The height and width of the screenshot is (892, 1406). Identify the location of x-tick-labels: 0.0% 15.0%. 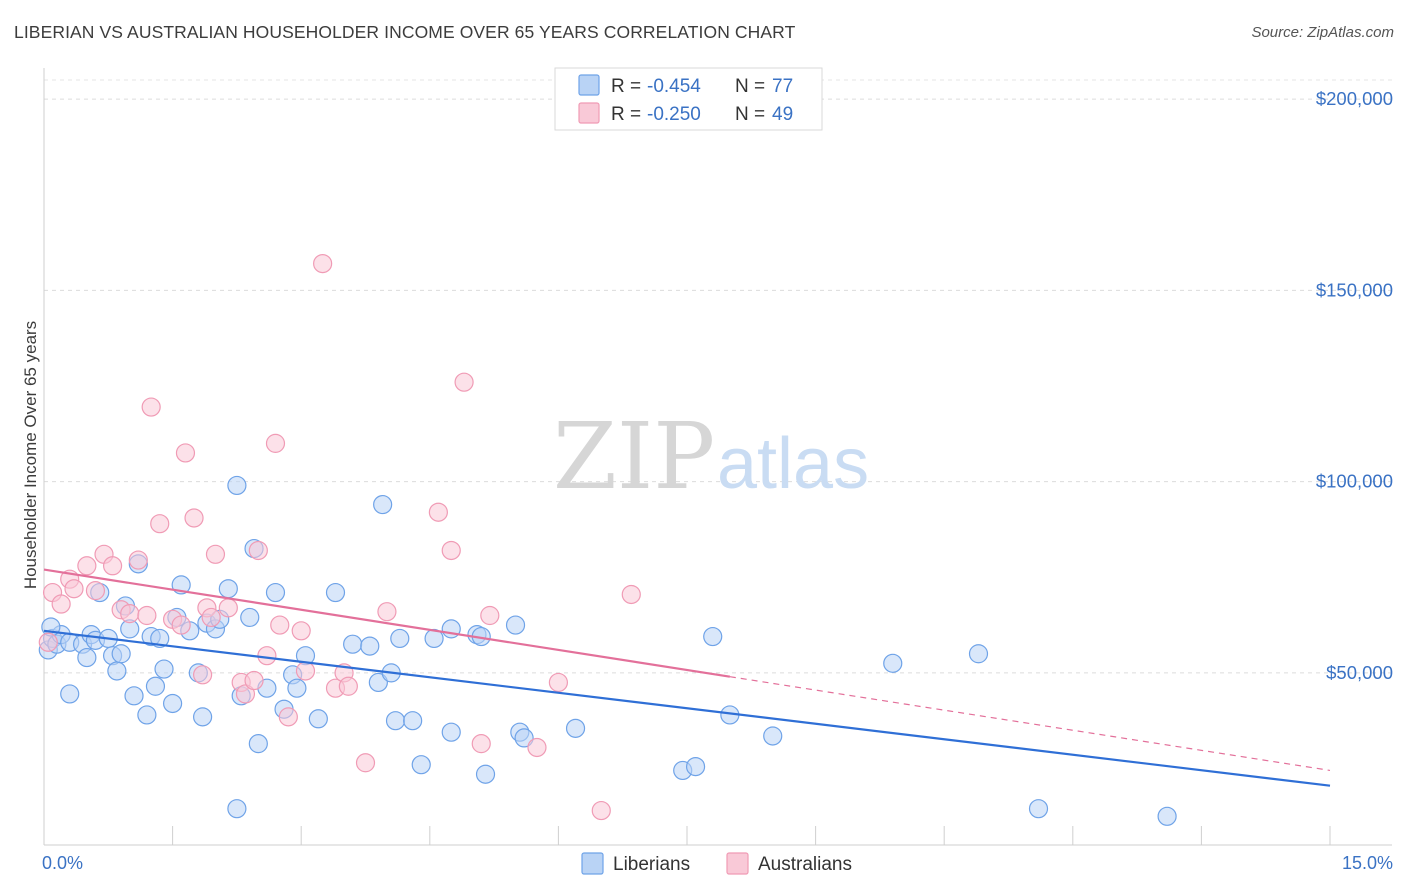
(717, 863).